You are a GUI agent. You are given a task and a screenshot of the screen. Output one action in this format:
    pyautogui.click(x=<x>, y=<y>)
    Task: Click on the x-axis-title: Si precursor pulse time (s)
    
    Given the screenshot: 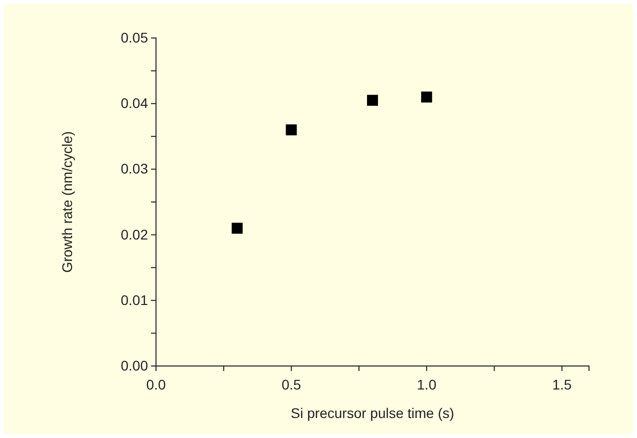 What is the action you would take?
    pyautogui.click(x=372, y=413)
    